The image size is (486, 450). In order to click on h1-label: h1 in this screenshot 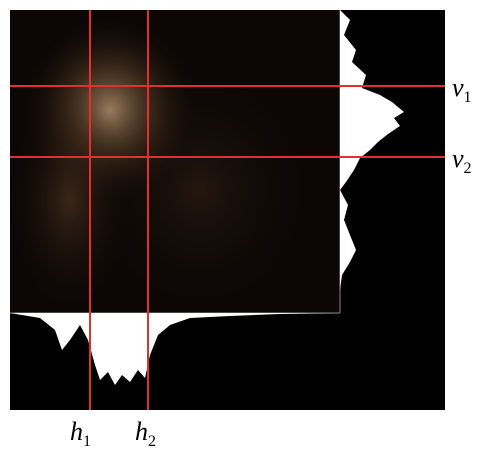, I will do `click(80, 433)`.